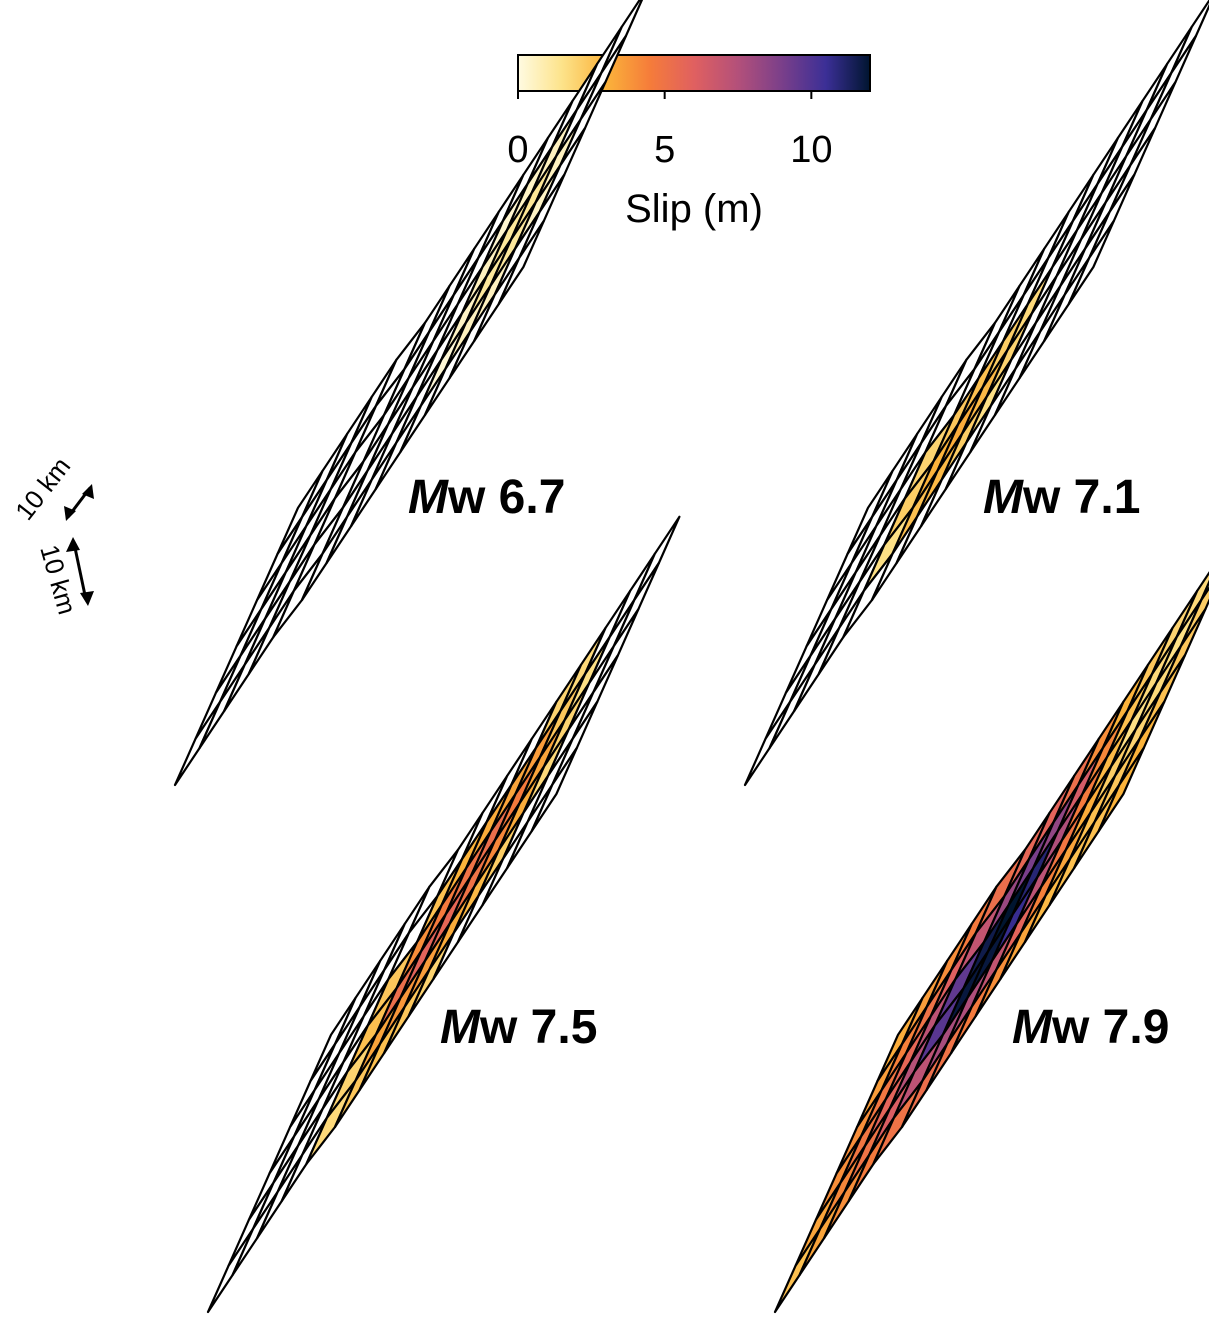 The width and height of the screenshot is (1209, 1328). What do you see at coordinates (51, 534) in the screenshot?
I see `scale-bar: 10 km 10 km` at bounding box center [51, 534].